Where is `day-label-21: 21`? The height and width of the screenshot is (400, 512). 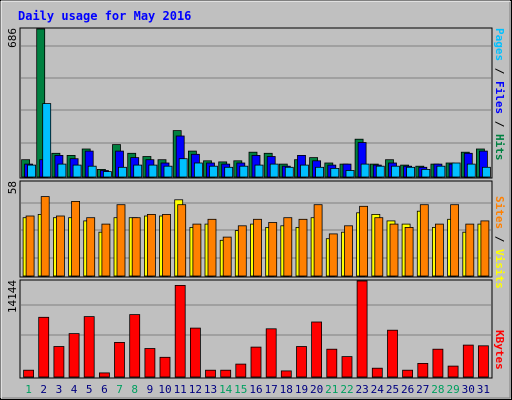 day-label-21: 21 is located at coordinates (331, 389).